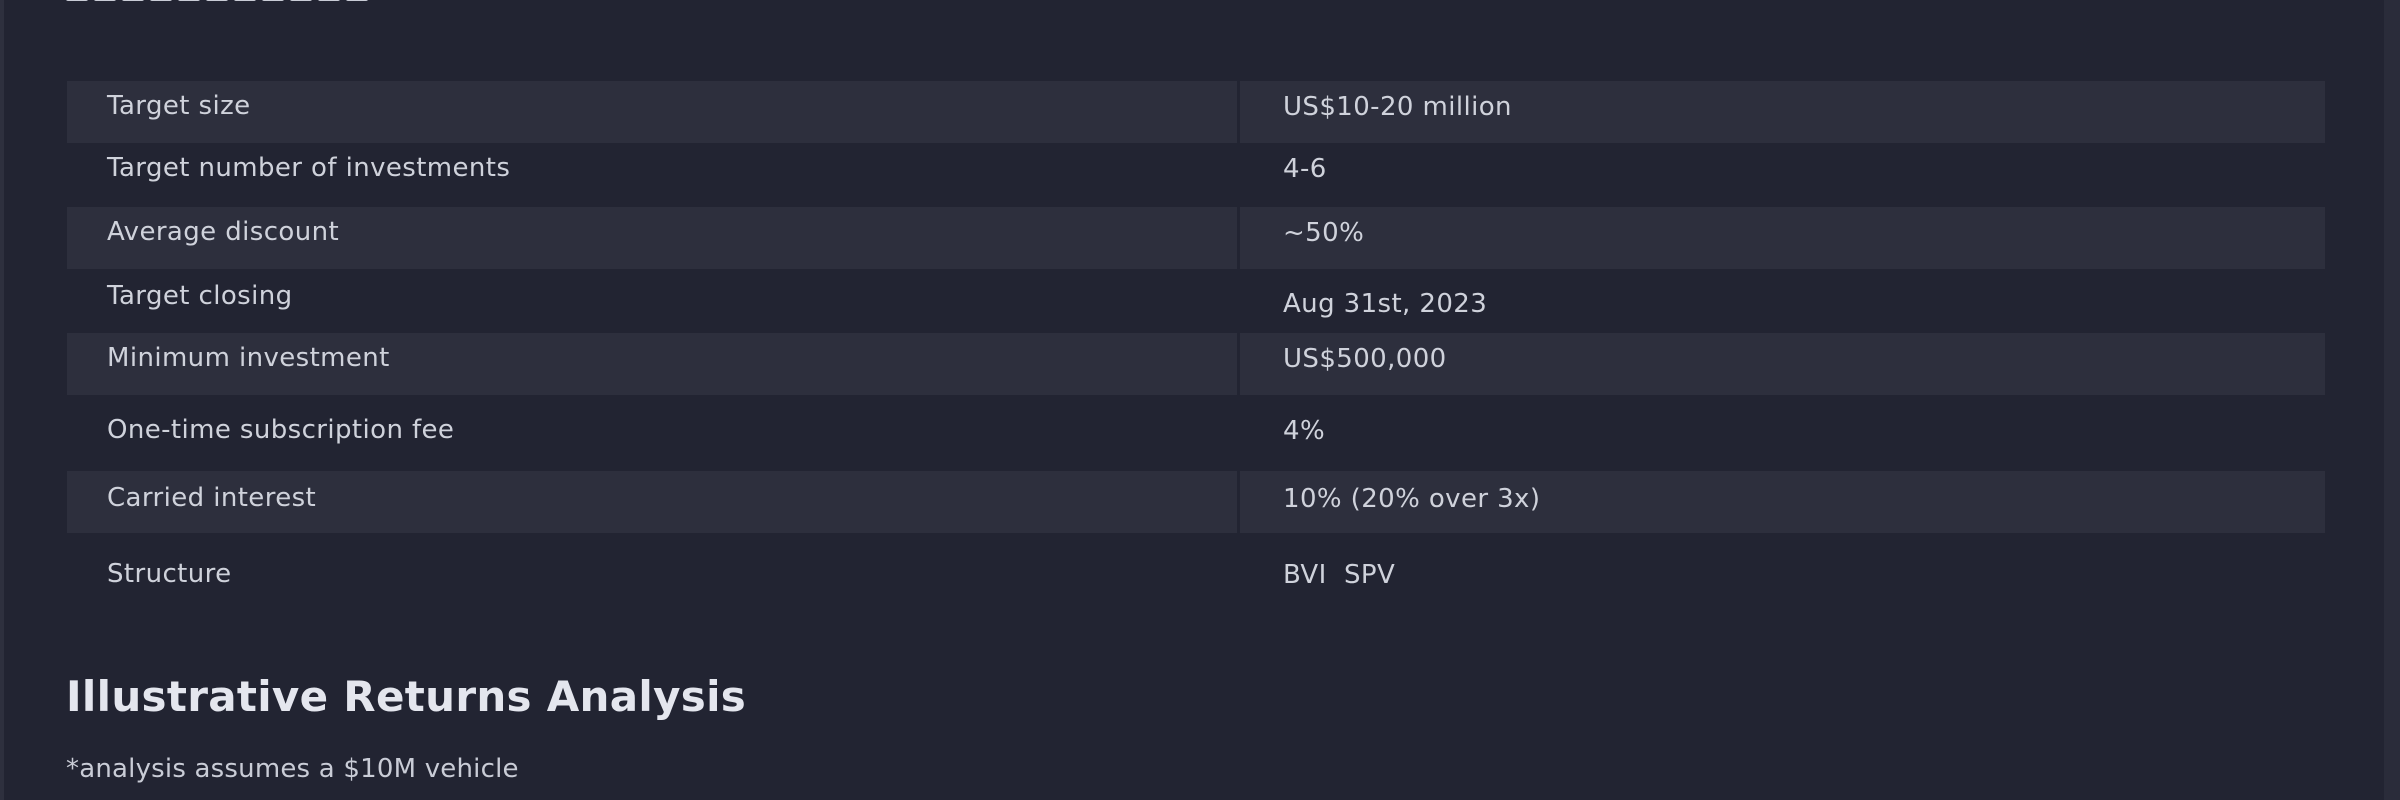 Image resolution: width=2400 pixels, height=800 pixels. Describe the element at coordinates (223, 232) in the screenshot. I see `terms-label: Average discount` at that location.